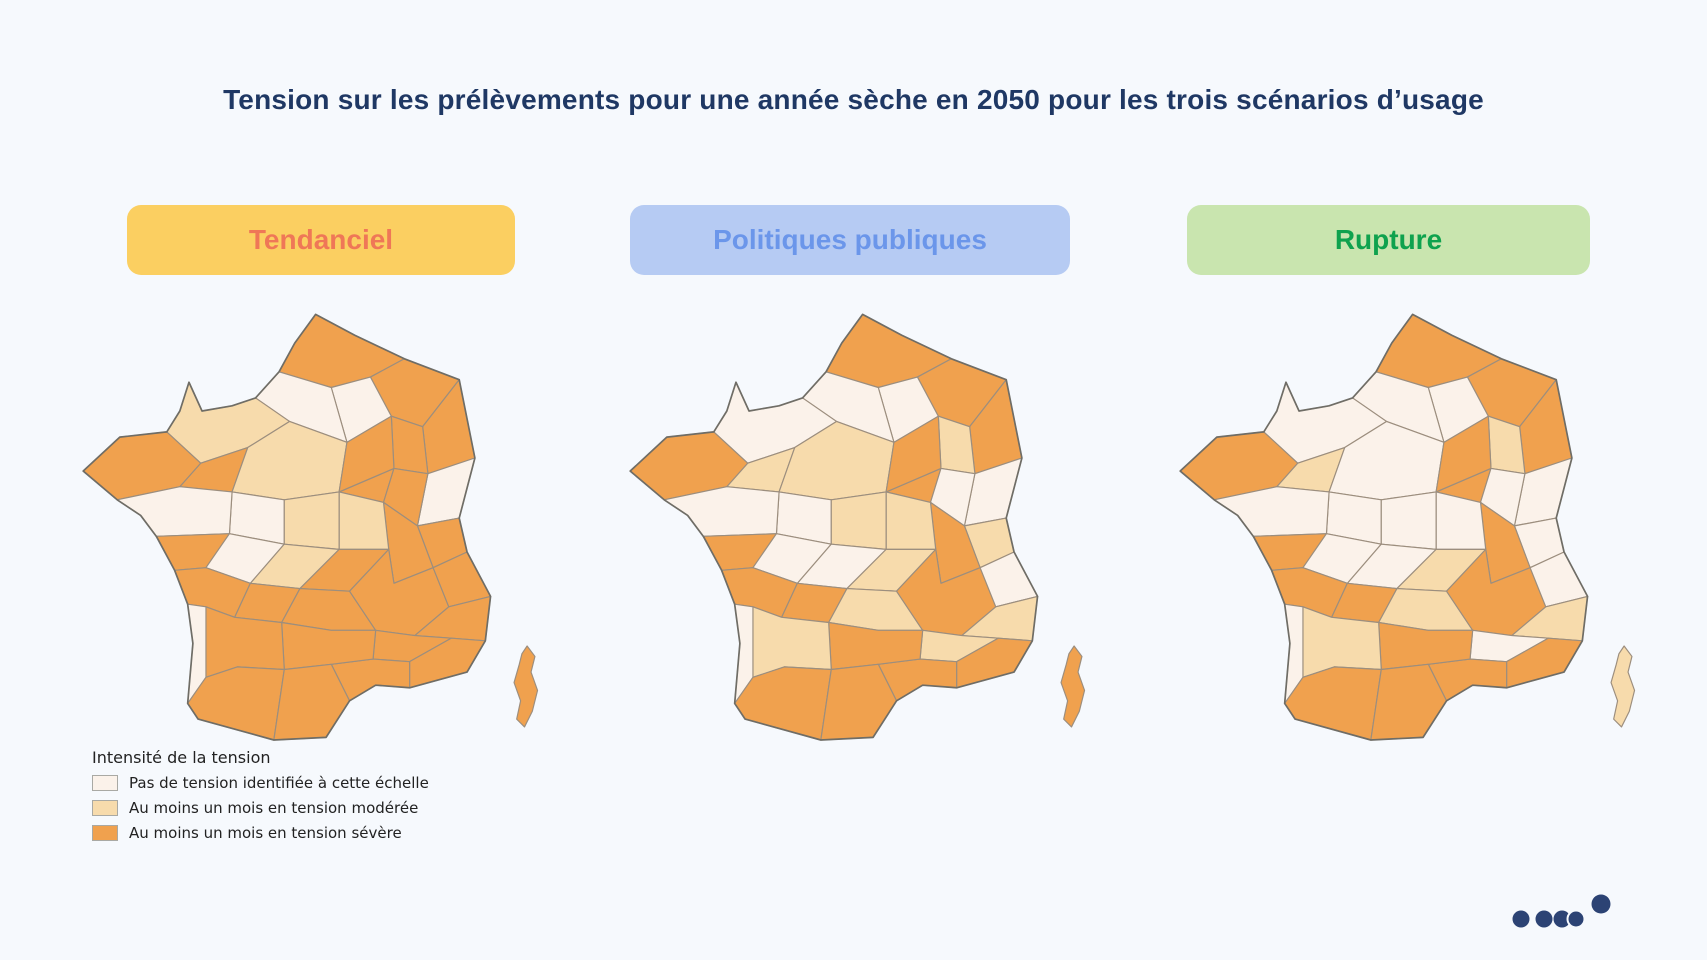  I want to click on legend-item-tension-moderee: Au moins un mois en tension modérée, so click(260, 807).